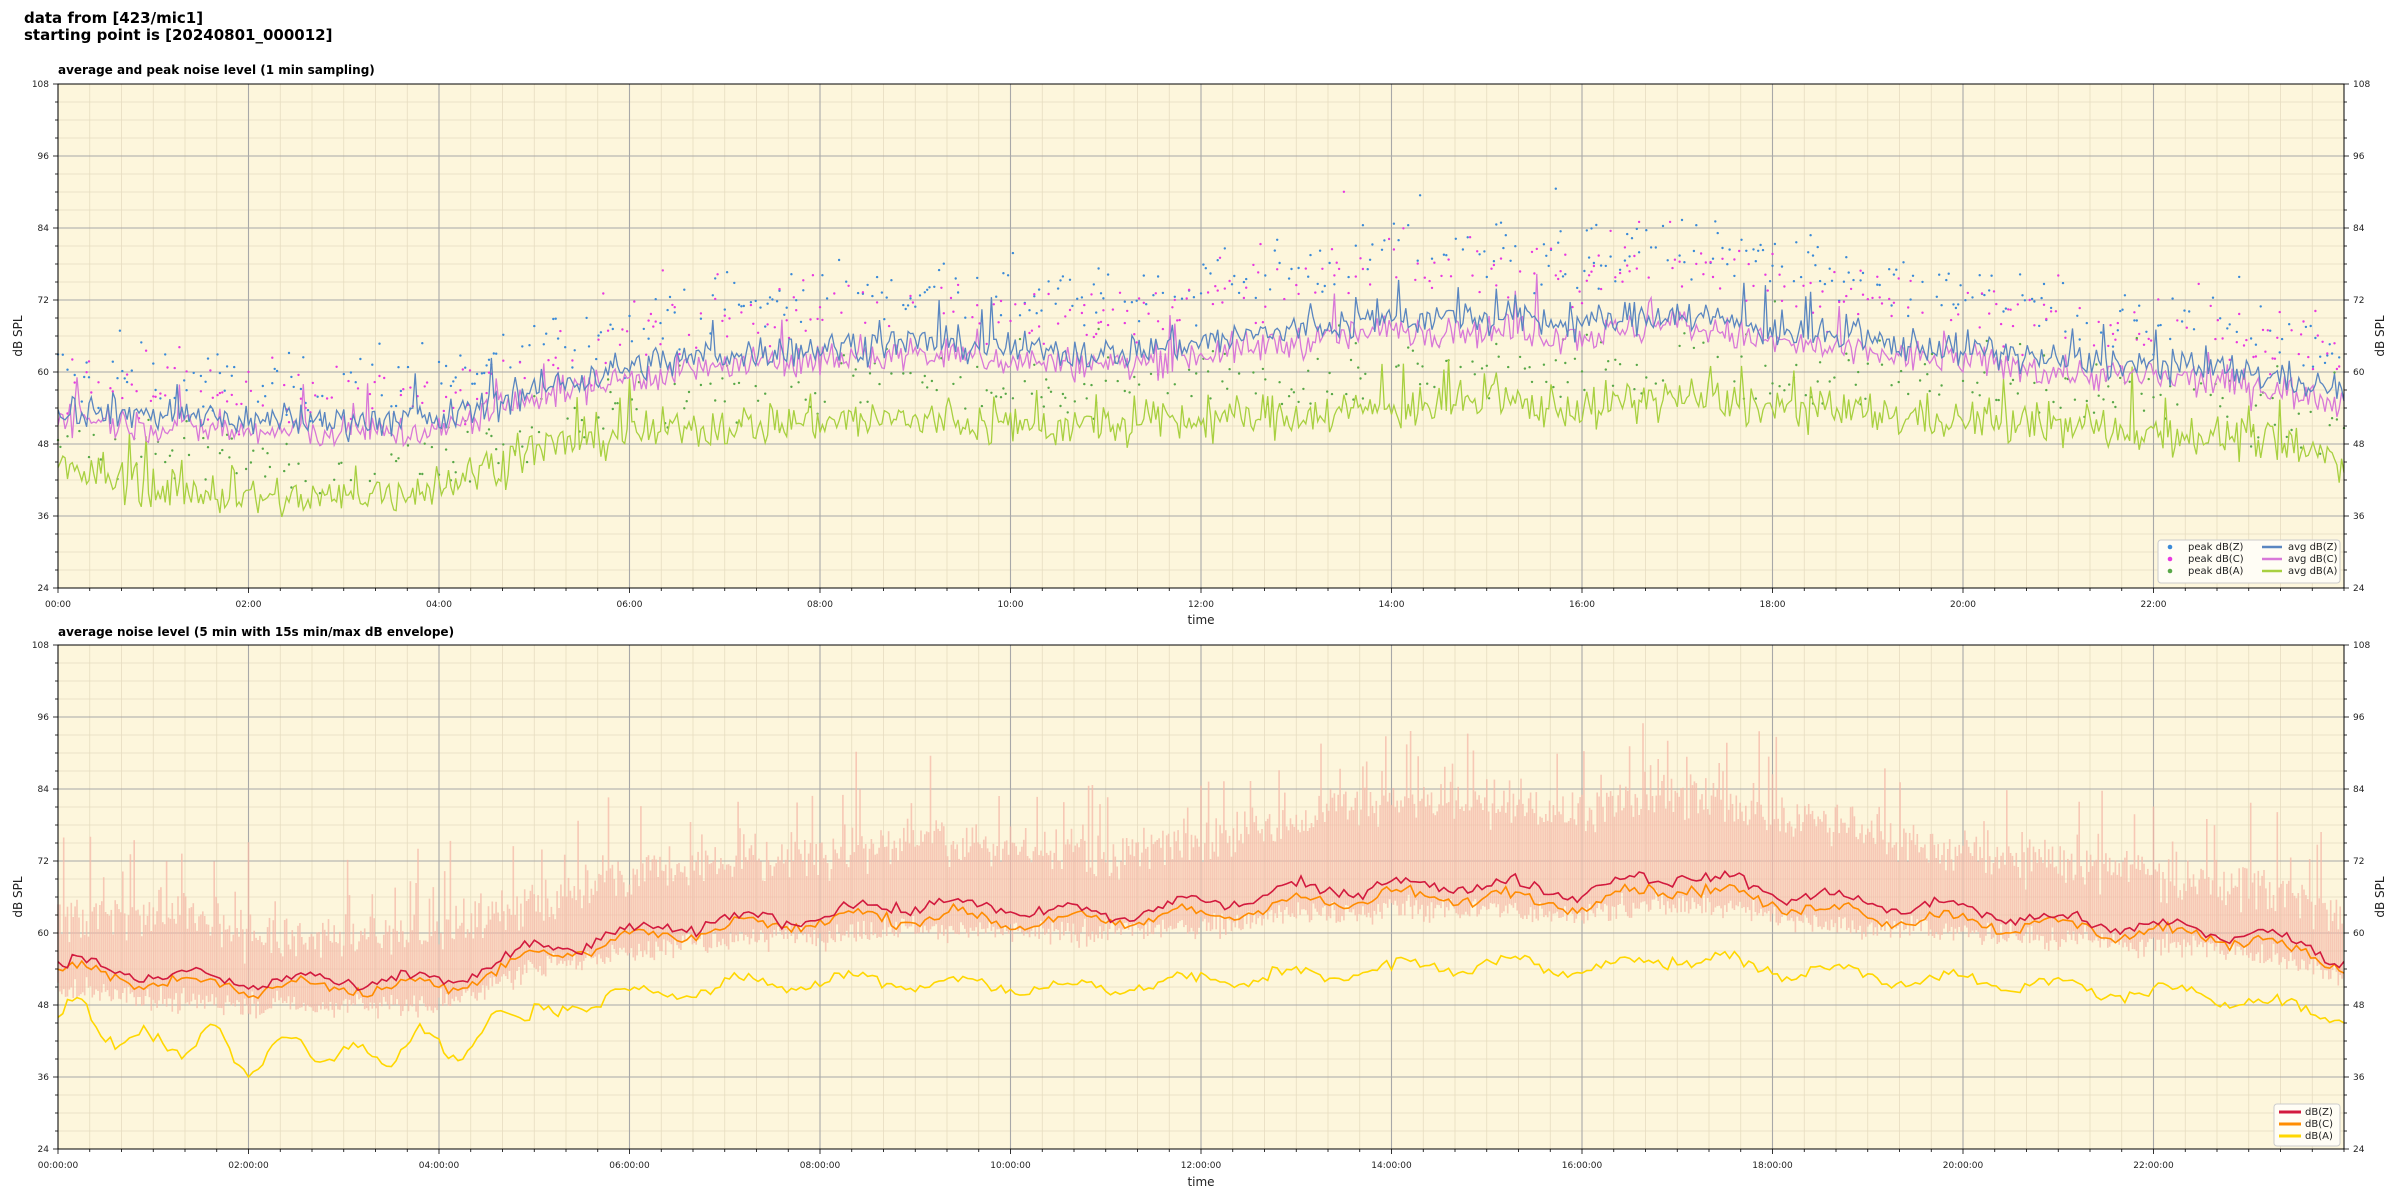 This screenshot has width=2400, height=1200. What do you see at coordinates (2361, 85) in the screenshot?
I see `y-tick-label-right: 108` at bounding box center [2361, 85].